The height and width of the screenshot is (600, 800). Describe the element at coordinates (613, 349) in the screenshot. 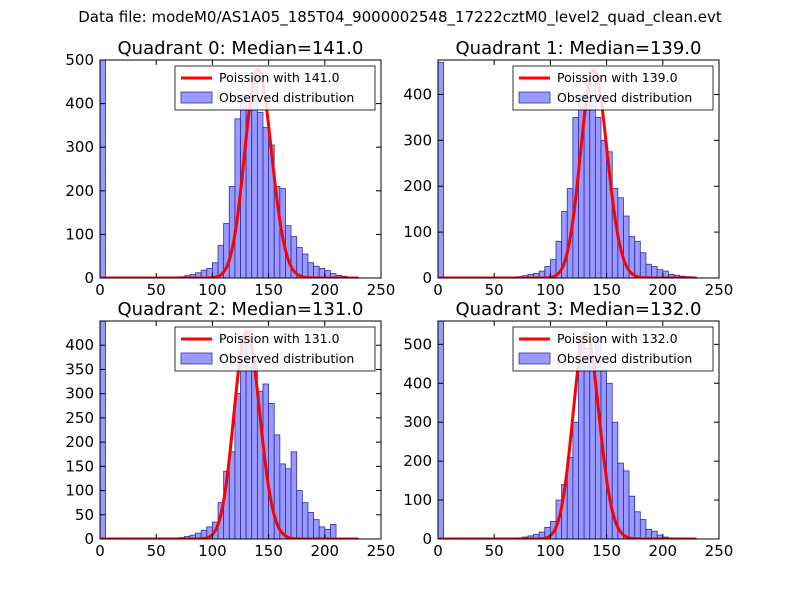

I see `legend: Poission with 132.0 Observed distribution` at that location.